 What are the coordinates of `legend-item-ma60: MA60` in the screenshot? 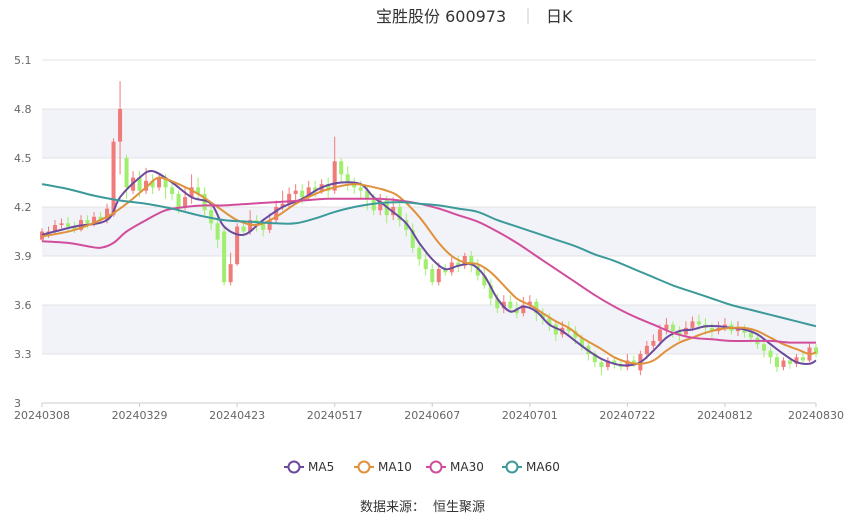 It's located at (531, 467).